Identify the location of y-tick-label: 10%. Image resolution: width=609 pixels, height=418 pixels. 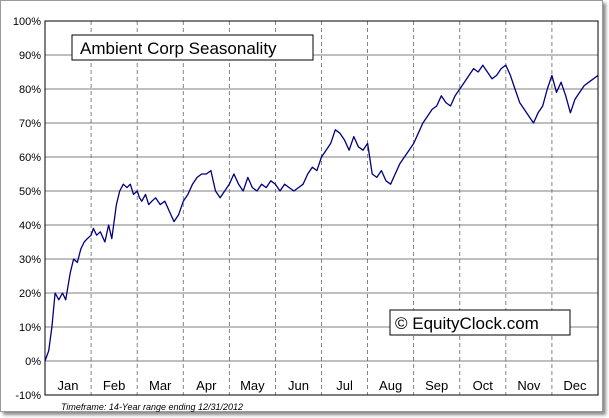
(30, 328).